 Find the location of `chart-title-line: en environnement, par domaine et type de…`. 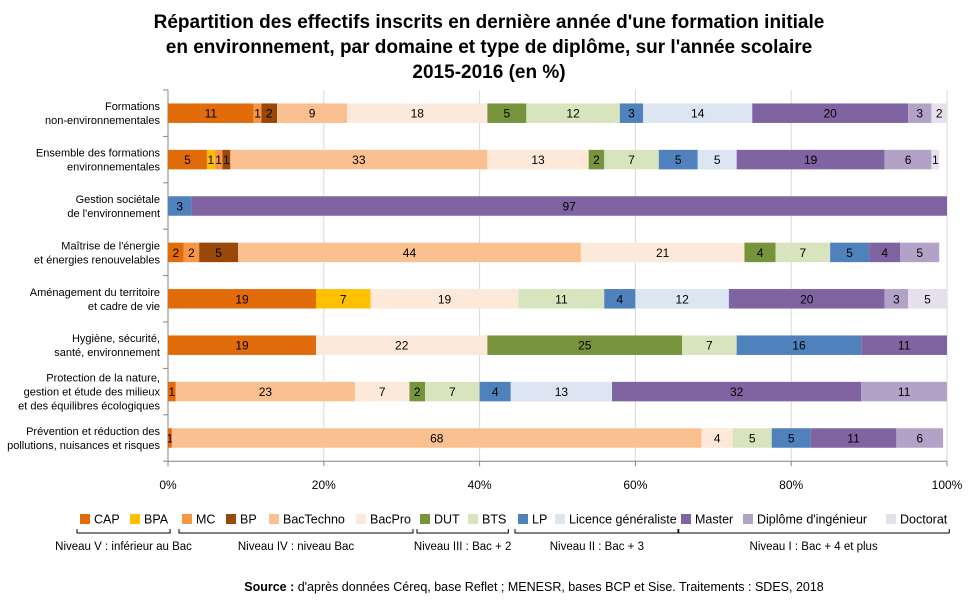

chart-title-line: en environnement, par domaine et type de… is located at coordinates (489, 47).